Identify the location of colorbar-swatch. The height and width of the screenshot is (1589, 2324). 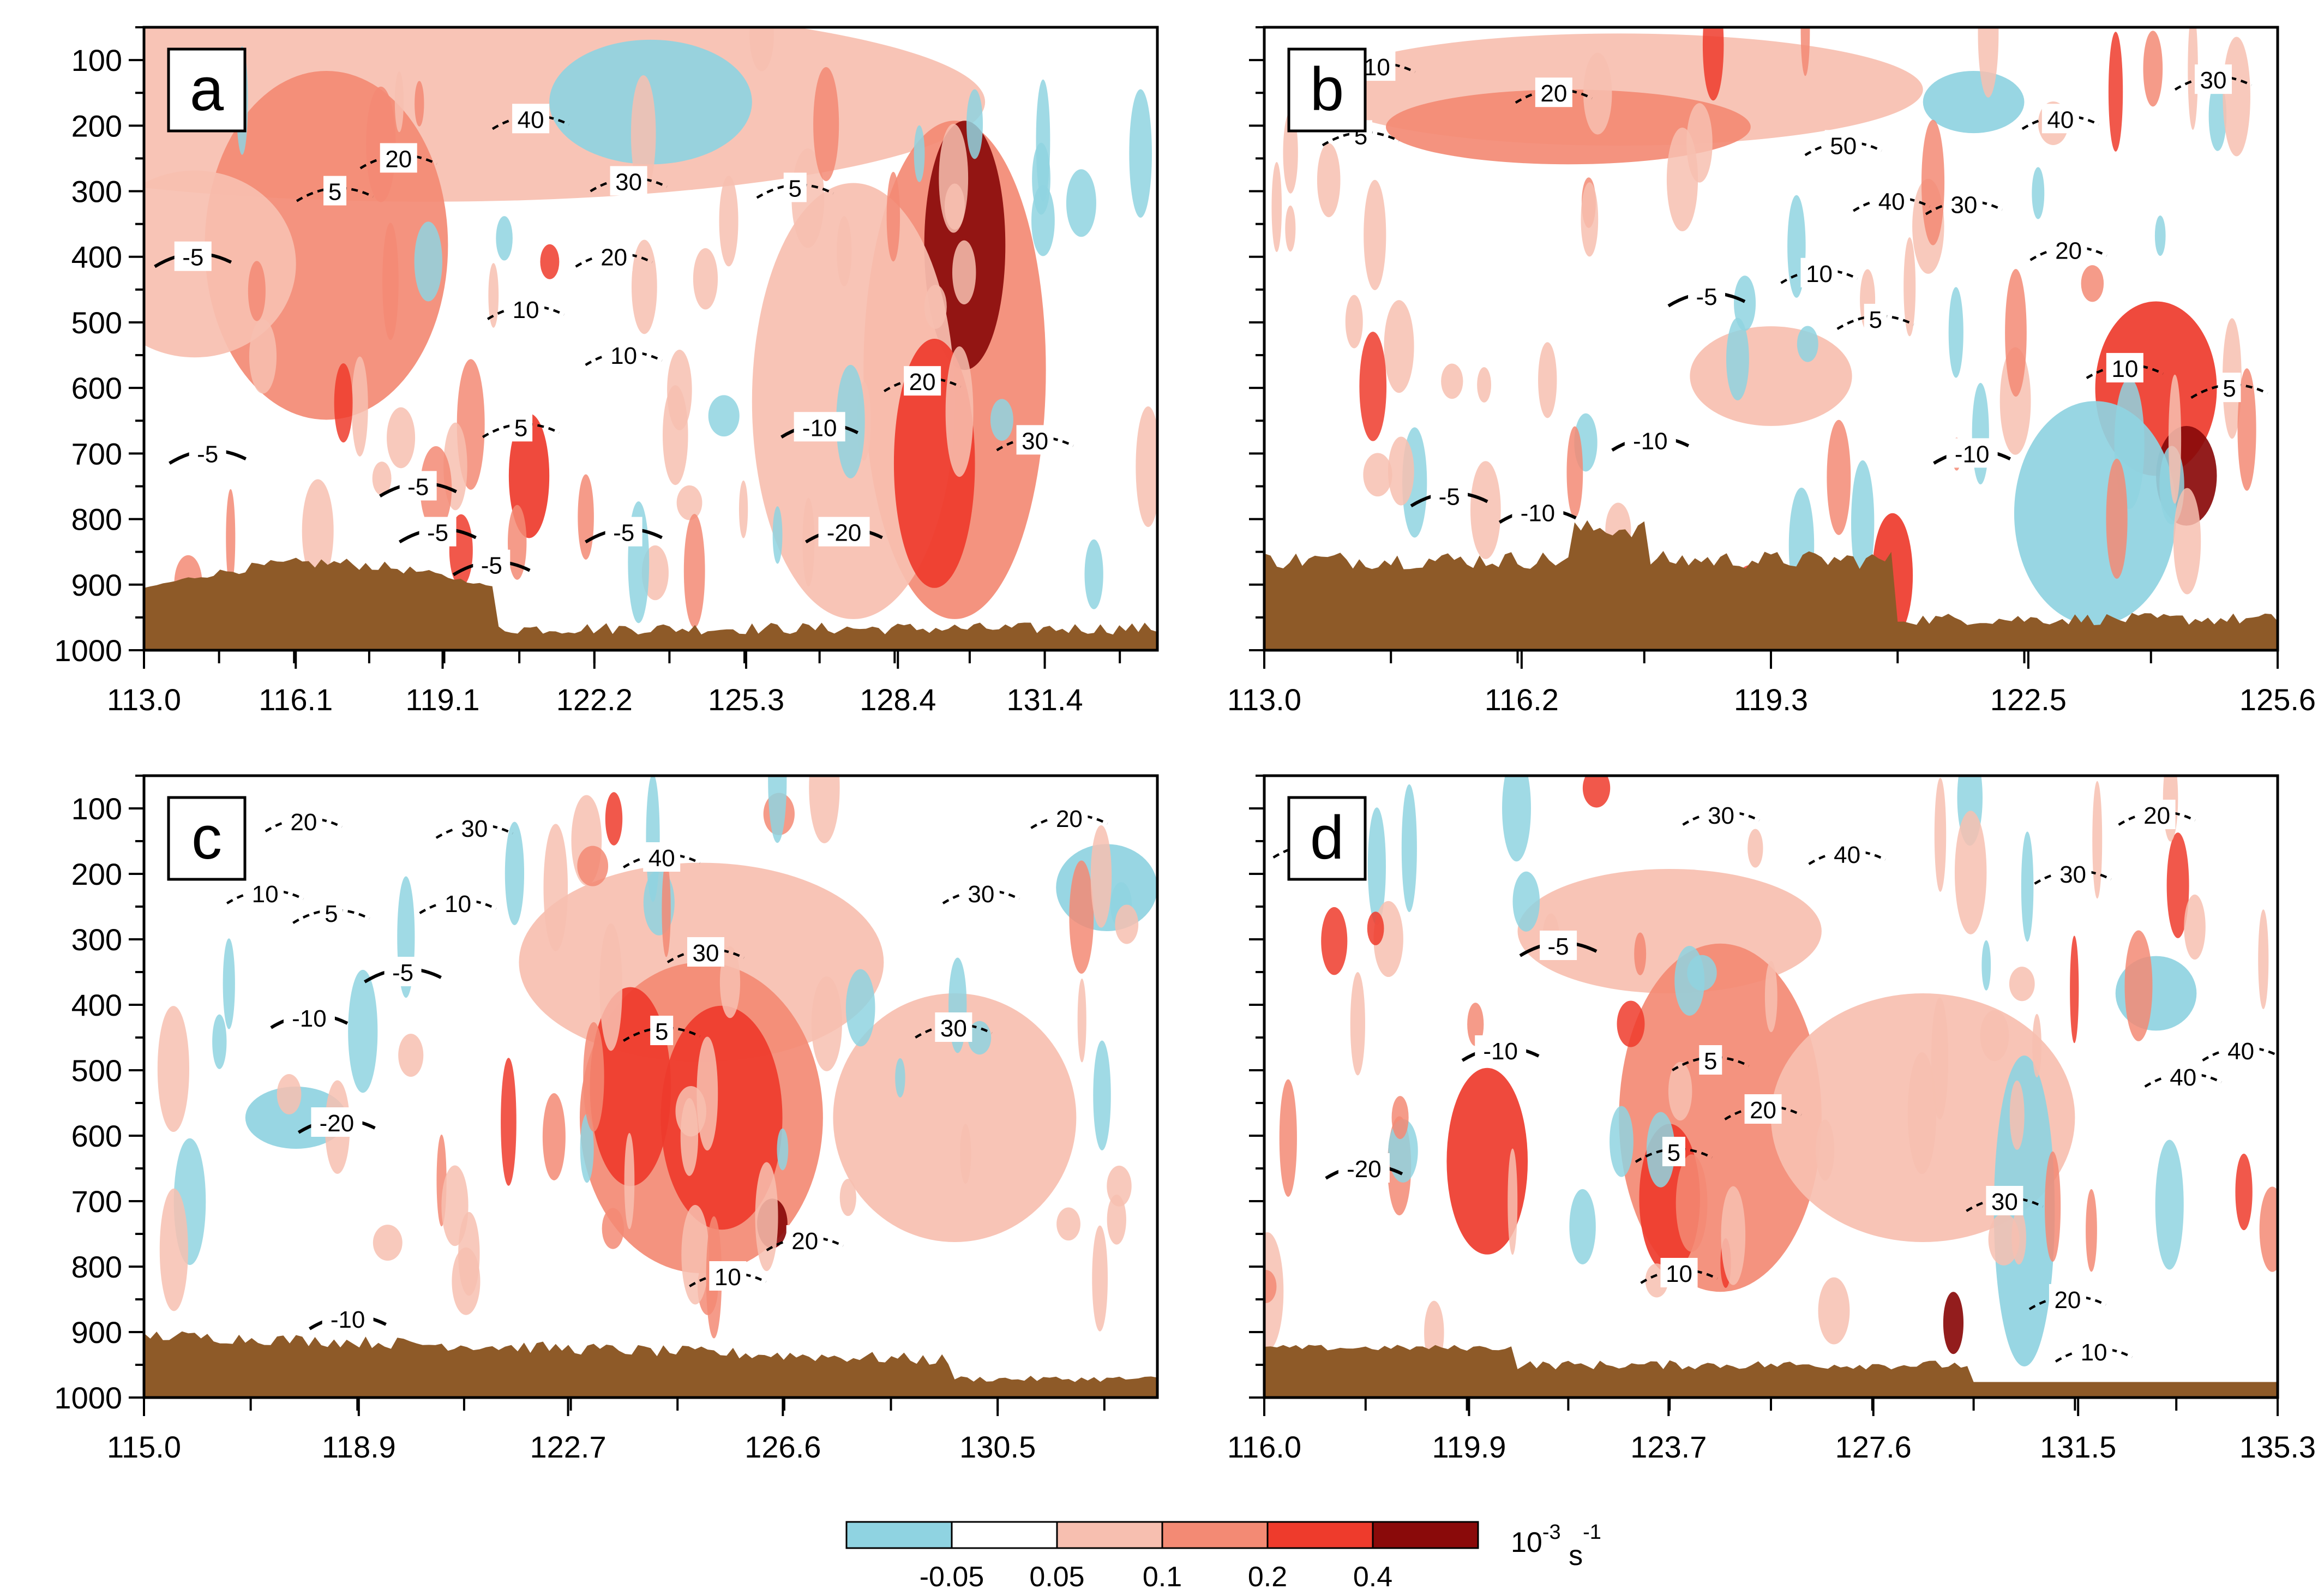
(1320, 1535).